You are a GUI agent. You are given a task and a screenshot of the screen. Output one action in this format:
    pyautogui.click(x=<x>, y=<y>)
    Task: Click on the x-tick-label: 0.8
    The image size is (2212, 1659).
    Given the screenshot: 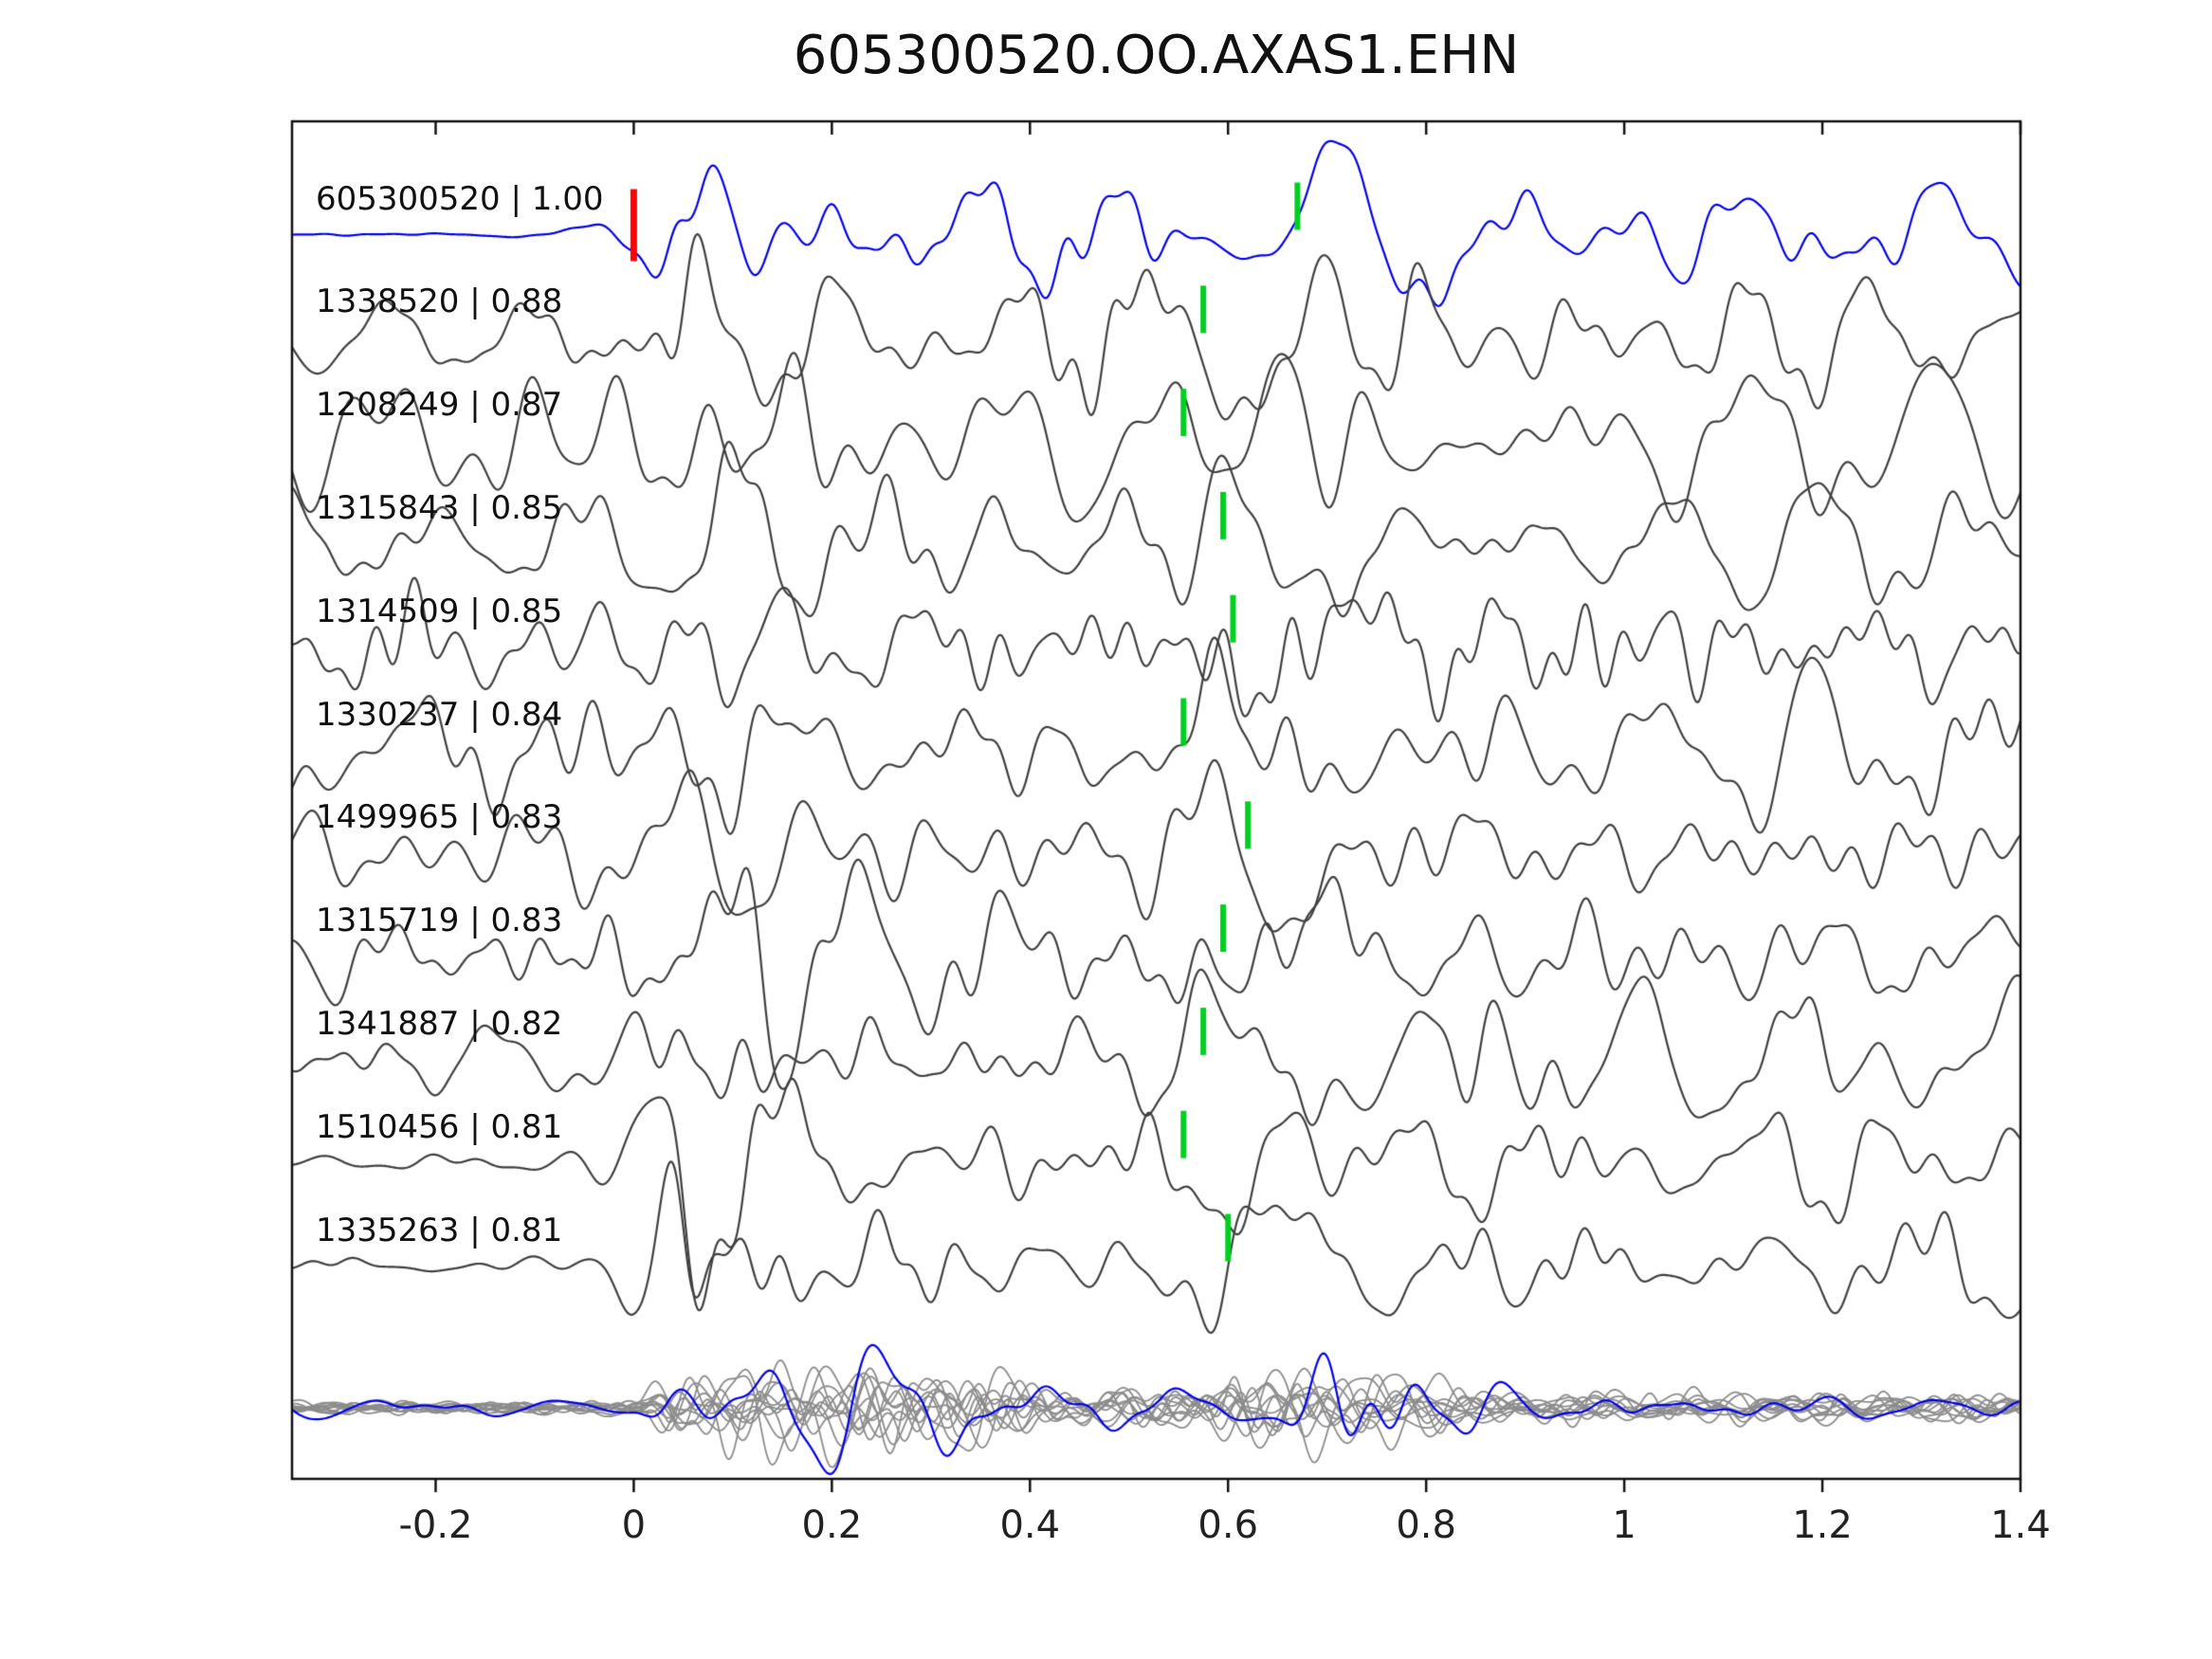 What is the action you would take?
    pyautogui.click(x=1426, y=1525)
    